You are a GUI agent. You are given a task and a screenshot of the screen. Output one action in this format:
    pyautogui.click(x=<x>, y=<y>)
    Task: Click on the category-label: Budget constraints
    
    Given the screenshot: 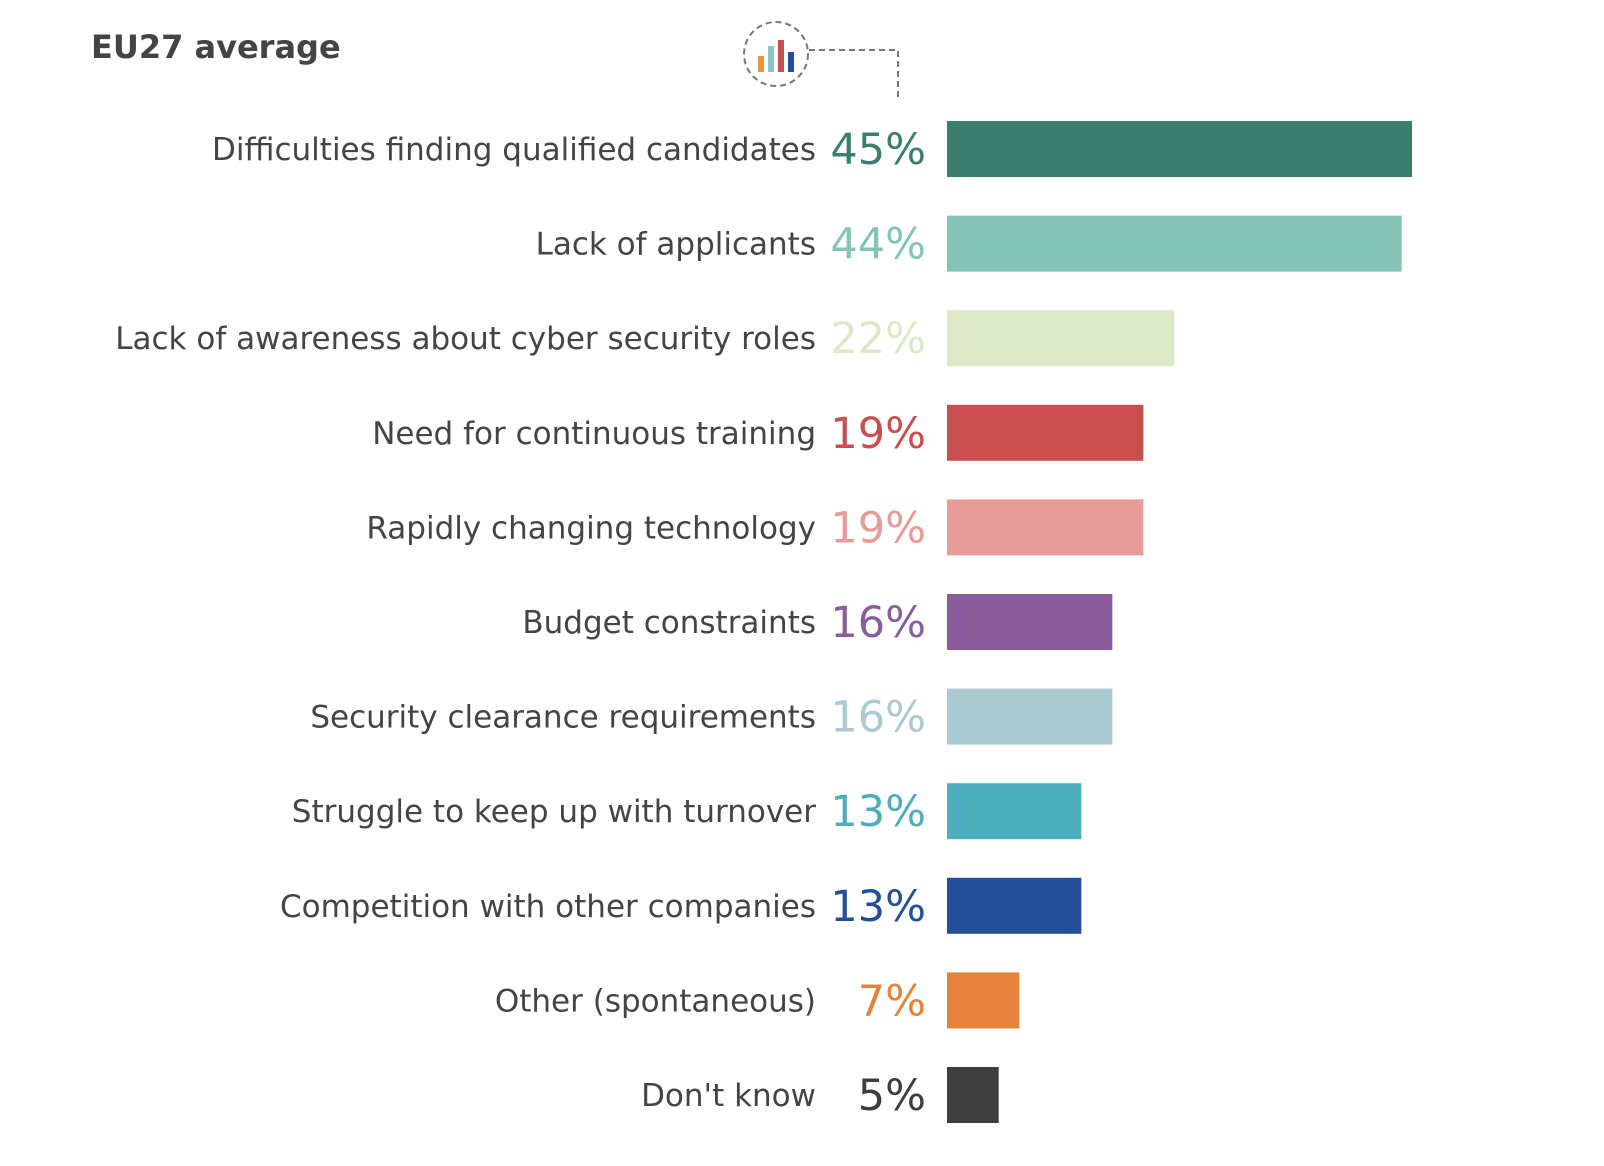 What is the action you would take?
    pyautogui.click(x=669, y=623)
    